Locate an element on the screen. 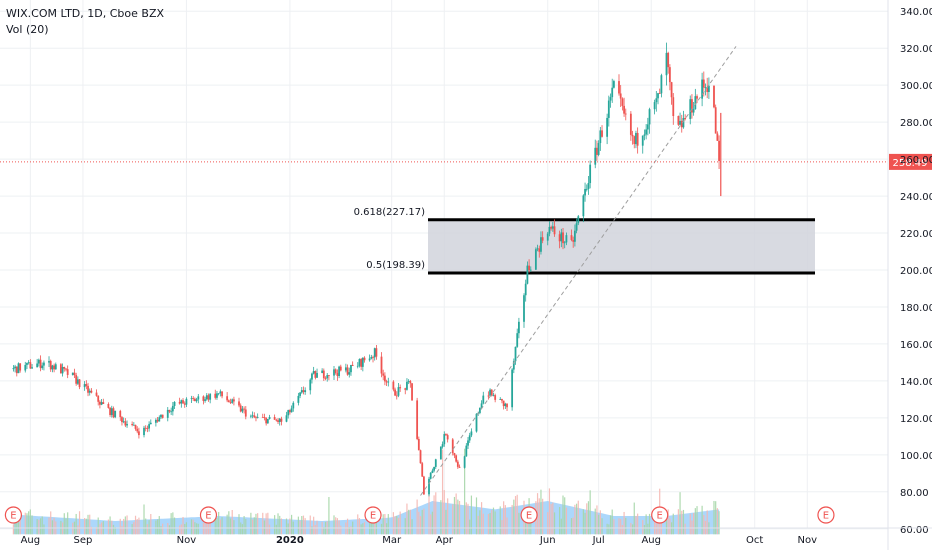  symbol-title: WIX.COM LTD, 1D, Cboe BZX is located at coordinates (85, 13).